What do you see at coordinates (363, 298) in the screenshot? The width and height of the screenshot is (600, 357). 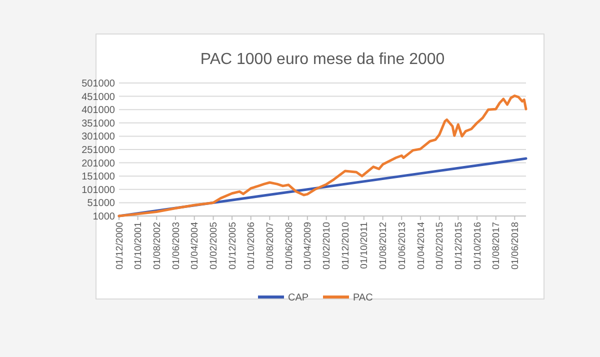 I see `legend-label: PAC` at bounding box center [363, 298].